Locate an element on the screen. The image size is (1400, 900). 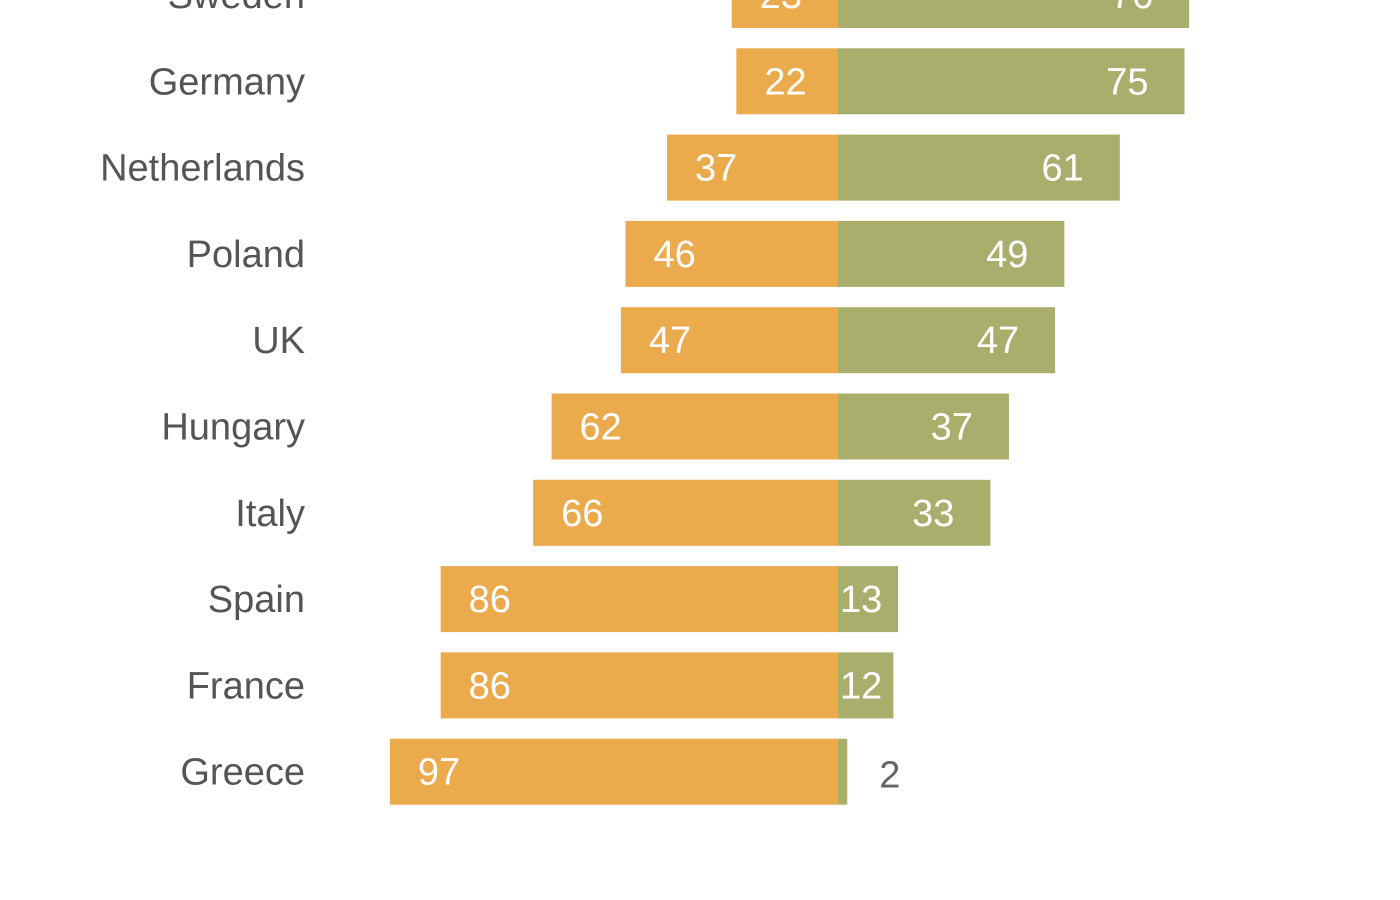
category-label: Greece is located at coordinates (242, 773).